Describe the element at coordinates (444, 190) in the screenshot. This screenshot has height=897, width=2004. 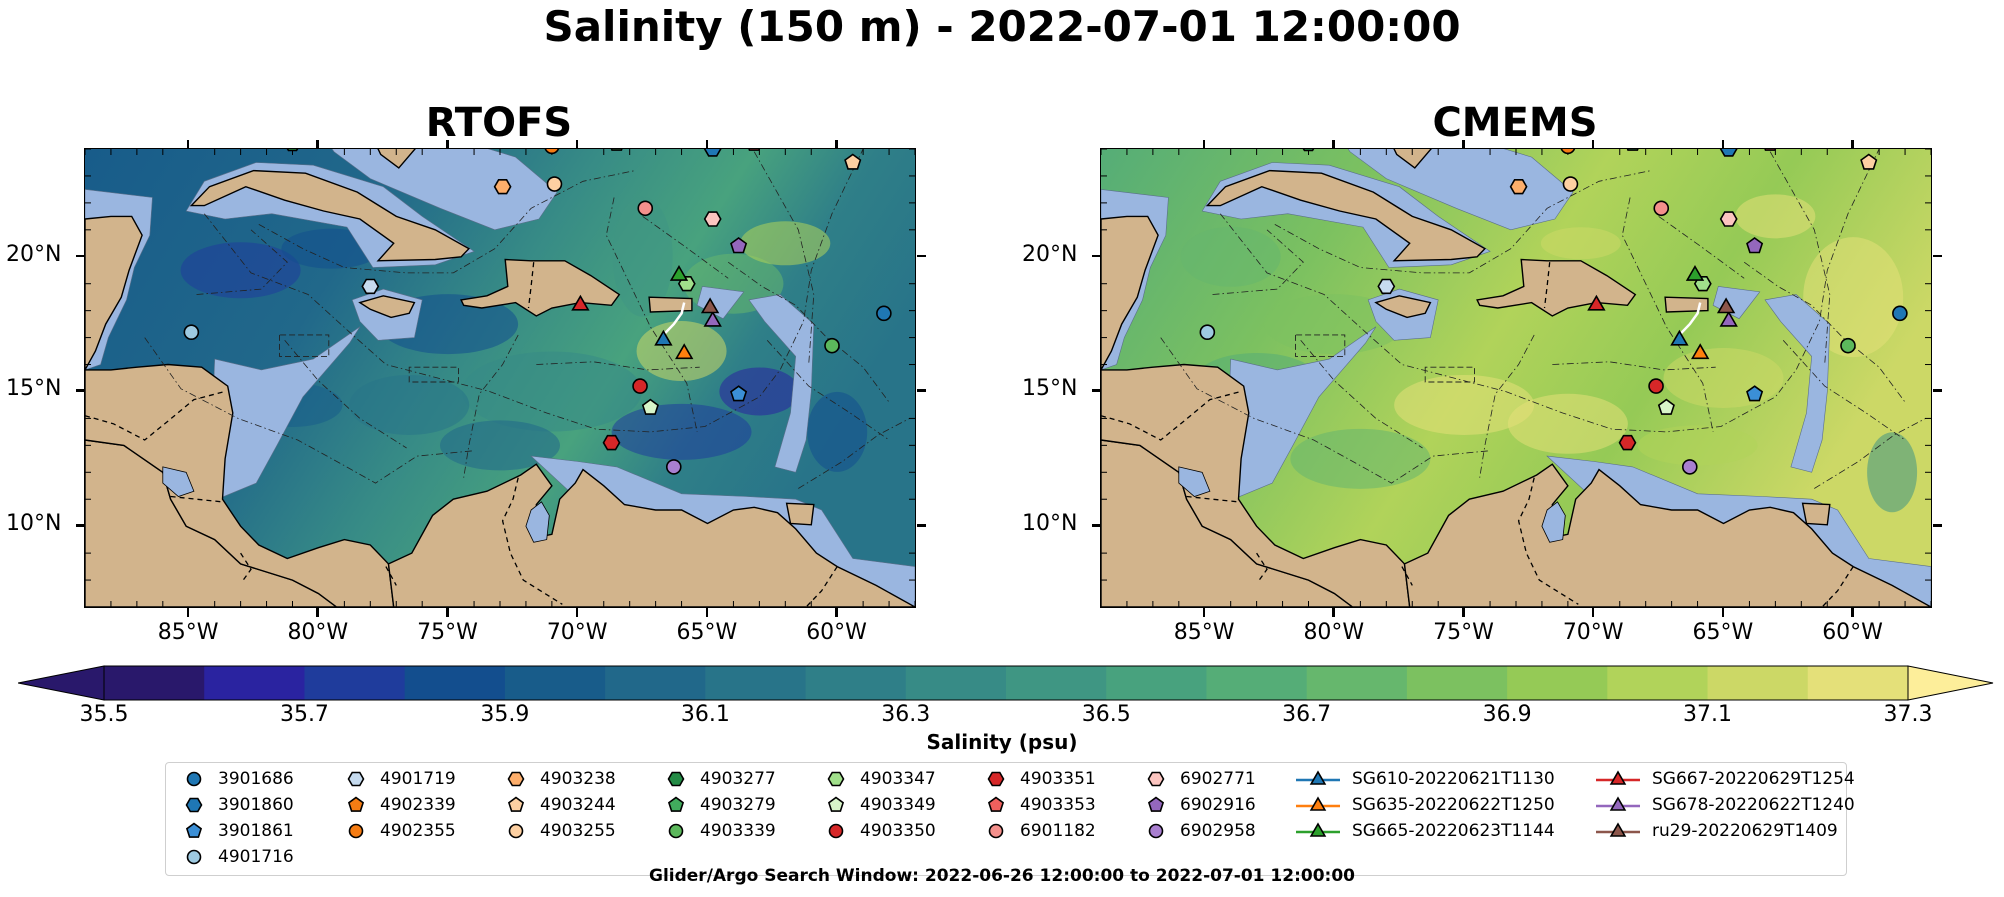
I see `bahamas-bank-shelf` at that location.